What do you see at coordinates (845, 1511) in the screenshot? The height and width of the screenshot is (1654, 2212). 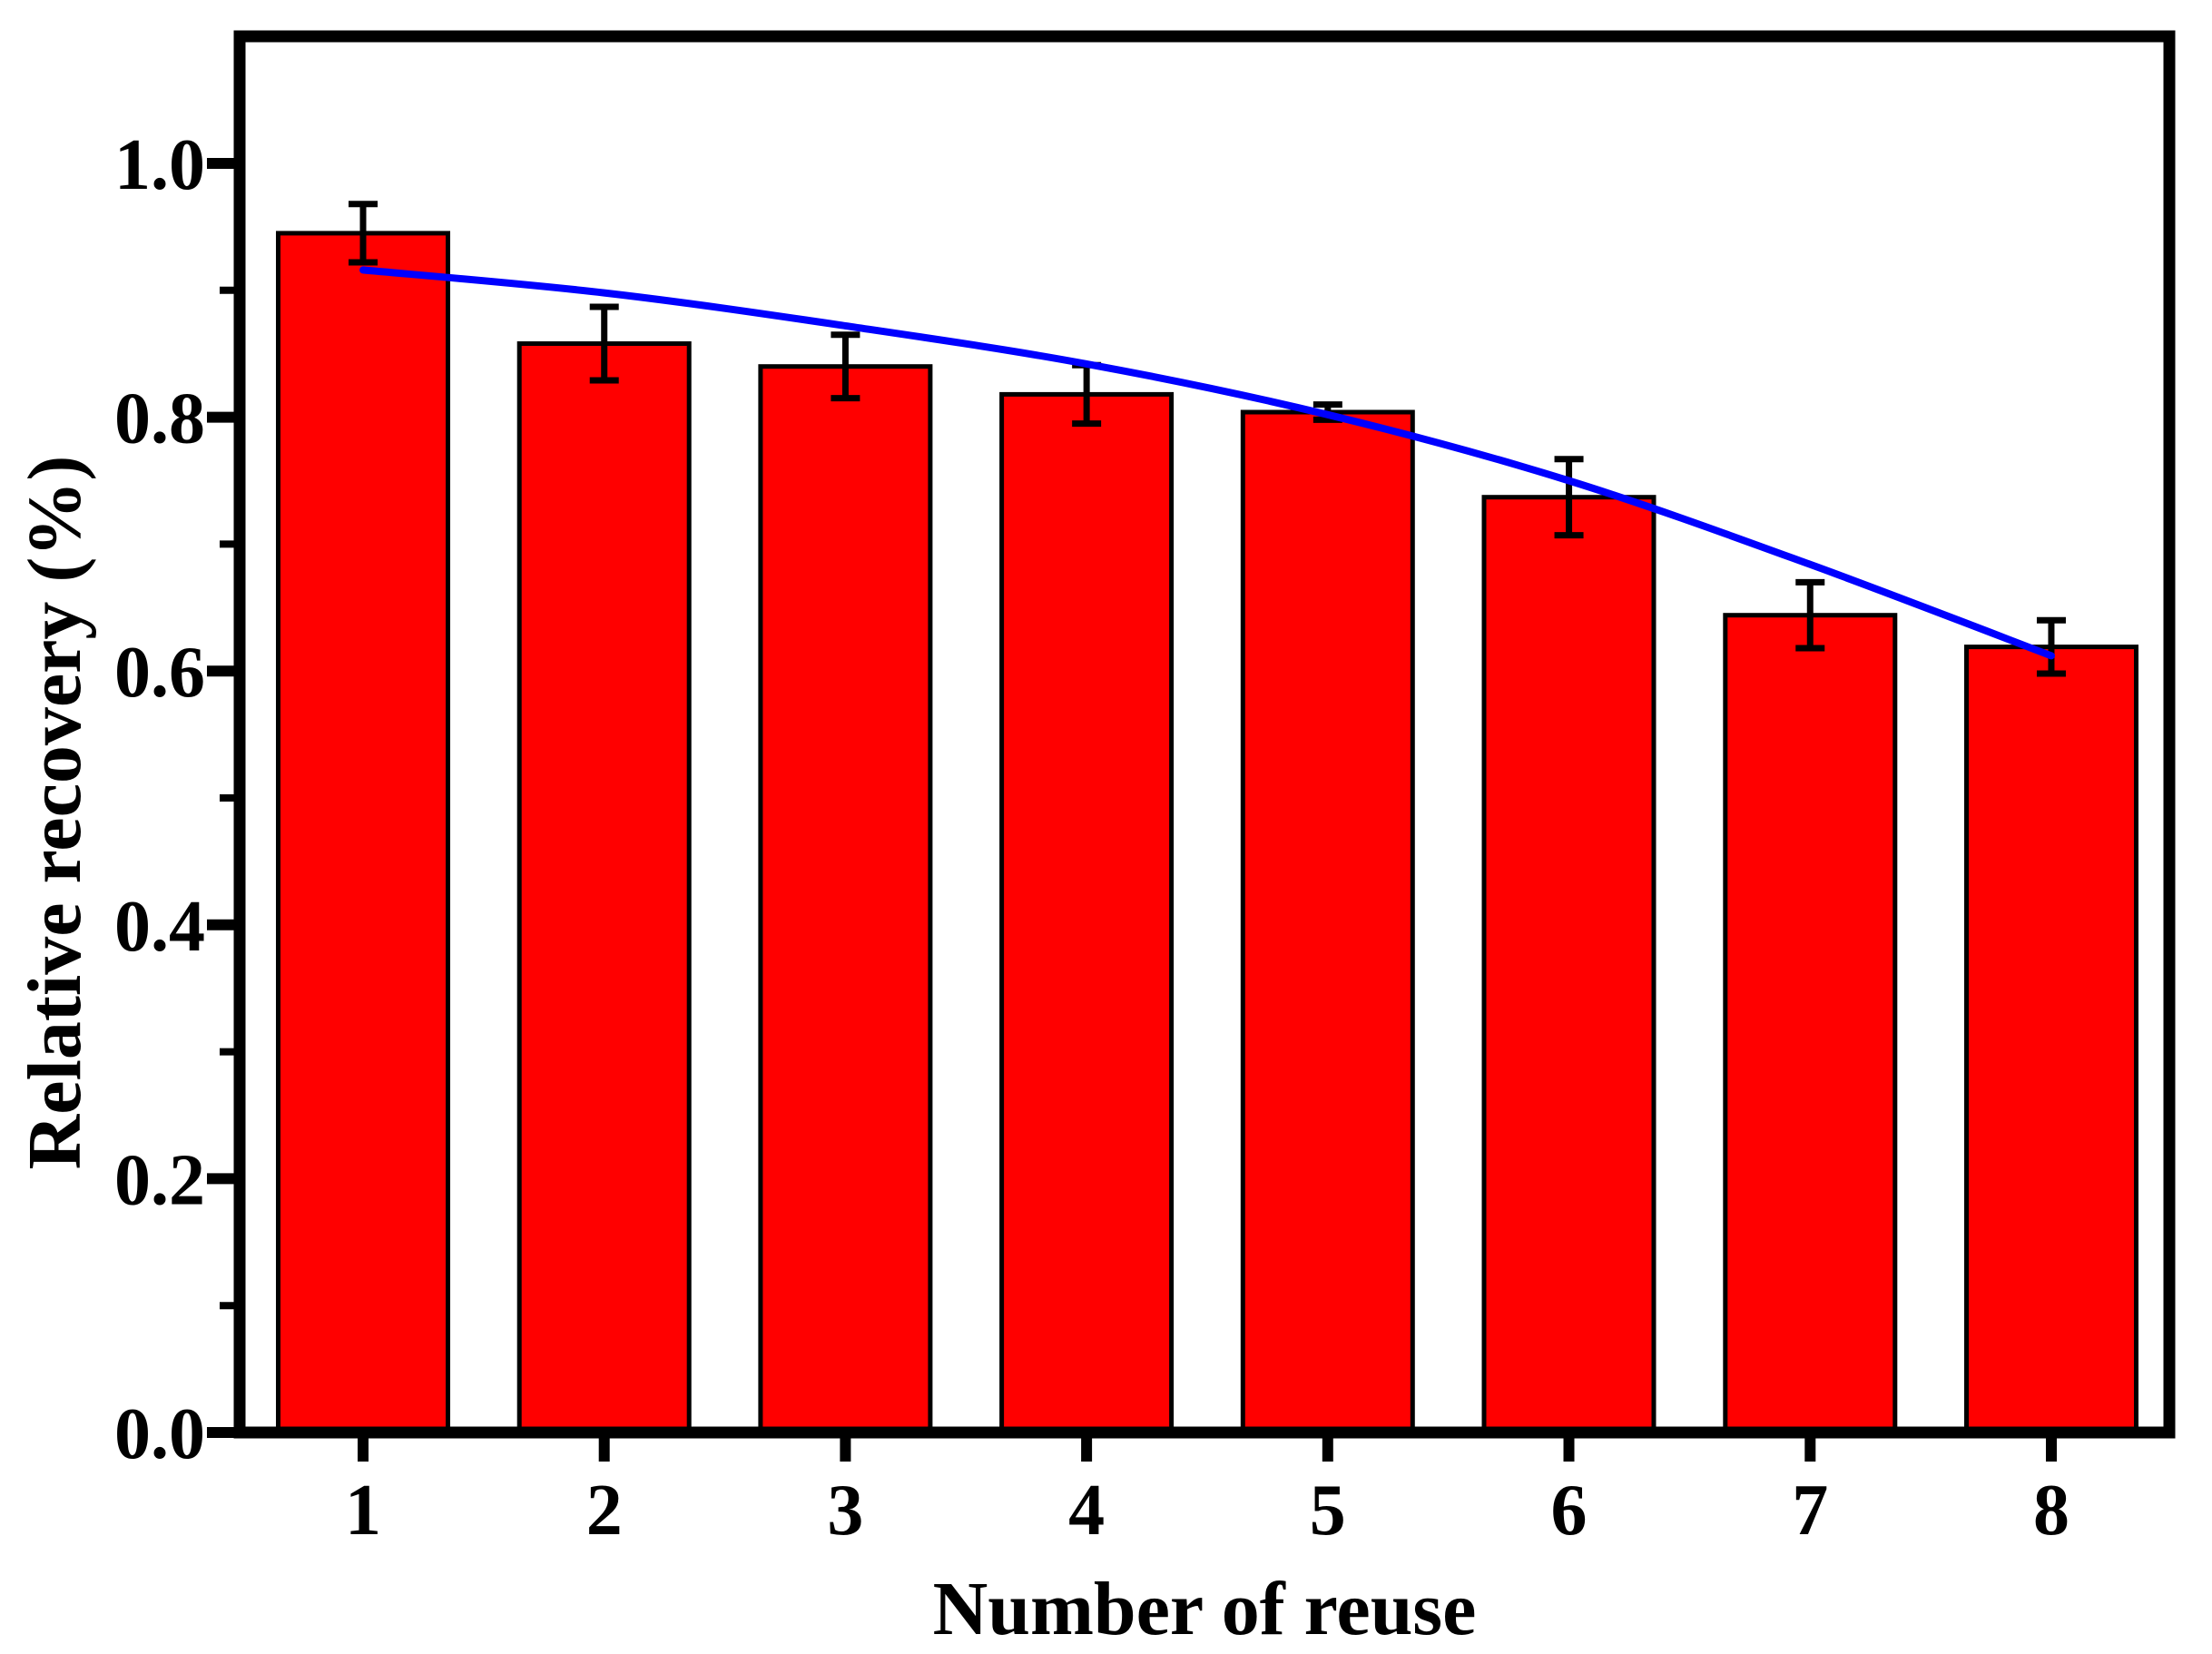 I see `x-tick-label: 3` at bounding box center [845, 1511].